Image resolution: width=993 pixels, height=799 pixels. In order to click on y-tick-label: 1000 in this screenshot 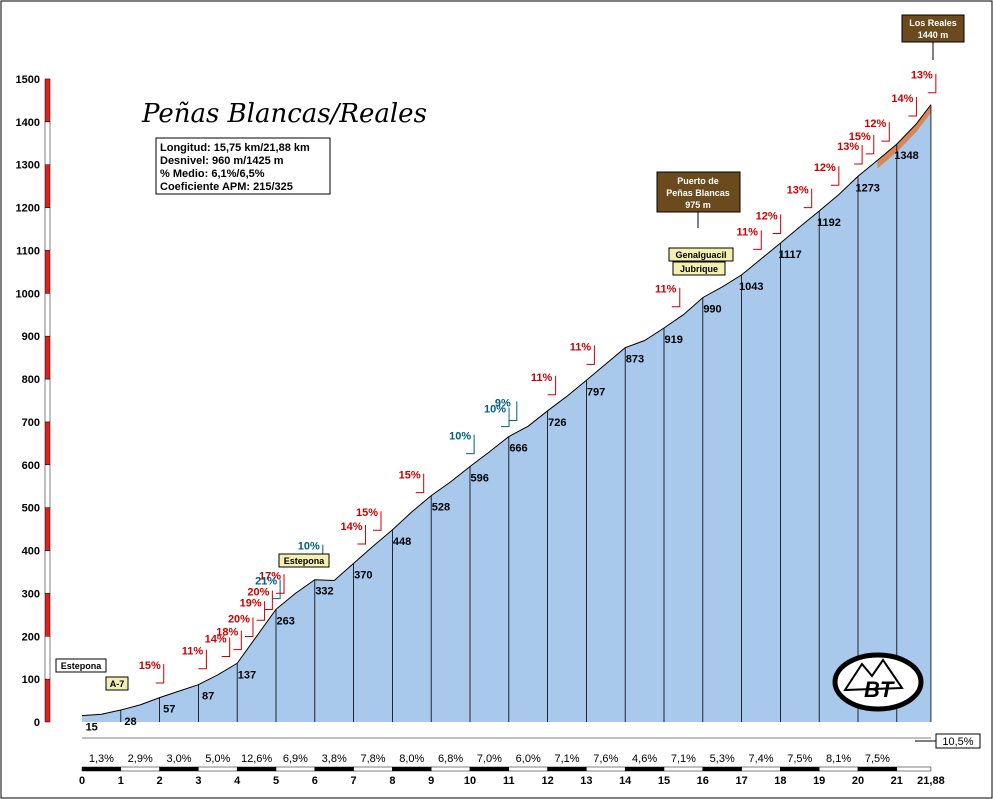, I will do `click(28, 294)`.